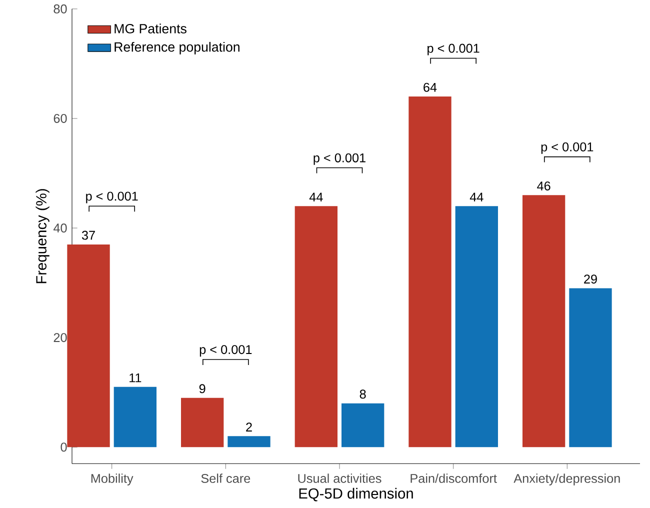  What do you see at coordinates (112, 480) in the screenshot?
I see `x-tick-label: Mobility` at bounding box center [112, 480].